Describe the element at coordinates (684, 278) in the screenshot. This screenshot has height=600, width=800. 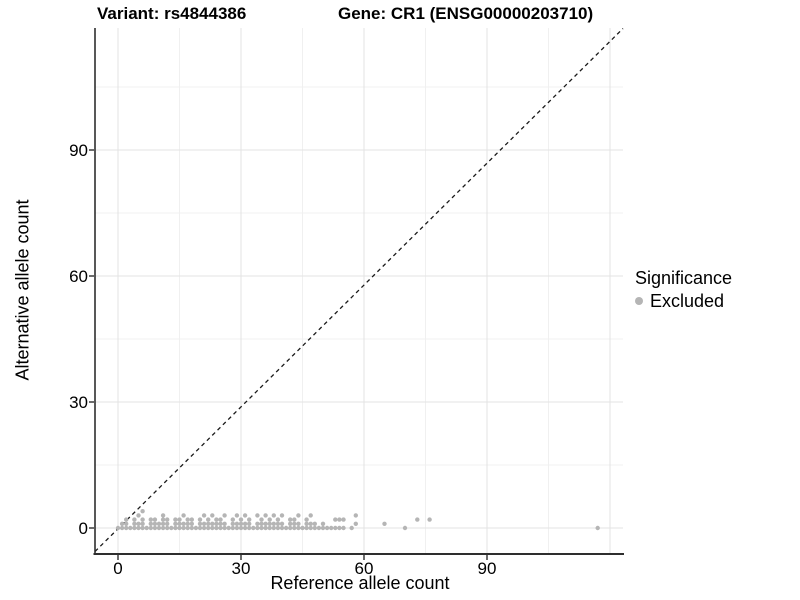
I see `legend-title: Significance` at that location.